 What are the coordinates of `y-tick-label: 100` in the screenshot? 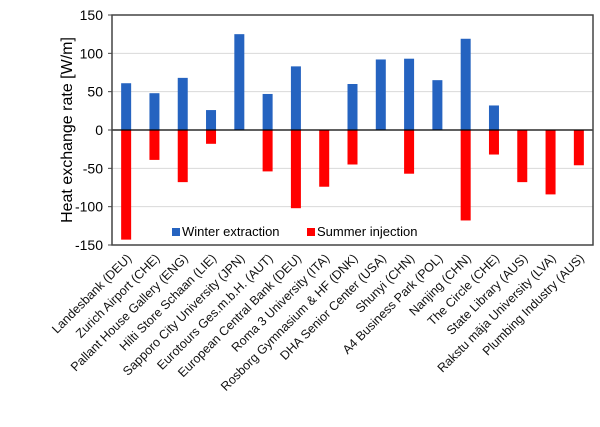 It's located at (92, 53).